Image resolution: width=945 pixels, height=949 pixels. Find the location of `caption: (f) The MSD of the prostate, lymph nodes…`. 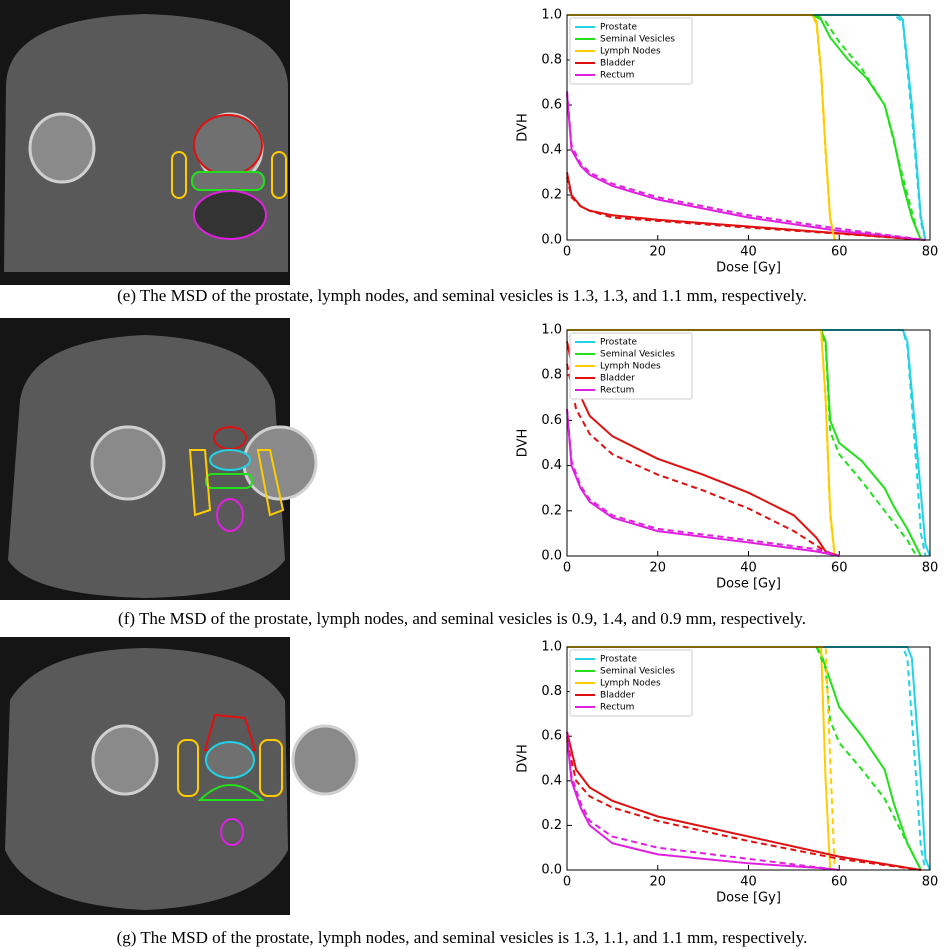

caption: (f) The MSD of the prostate, lymph nodes… is located at coordinates (462, 618).